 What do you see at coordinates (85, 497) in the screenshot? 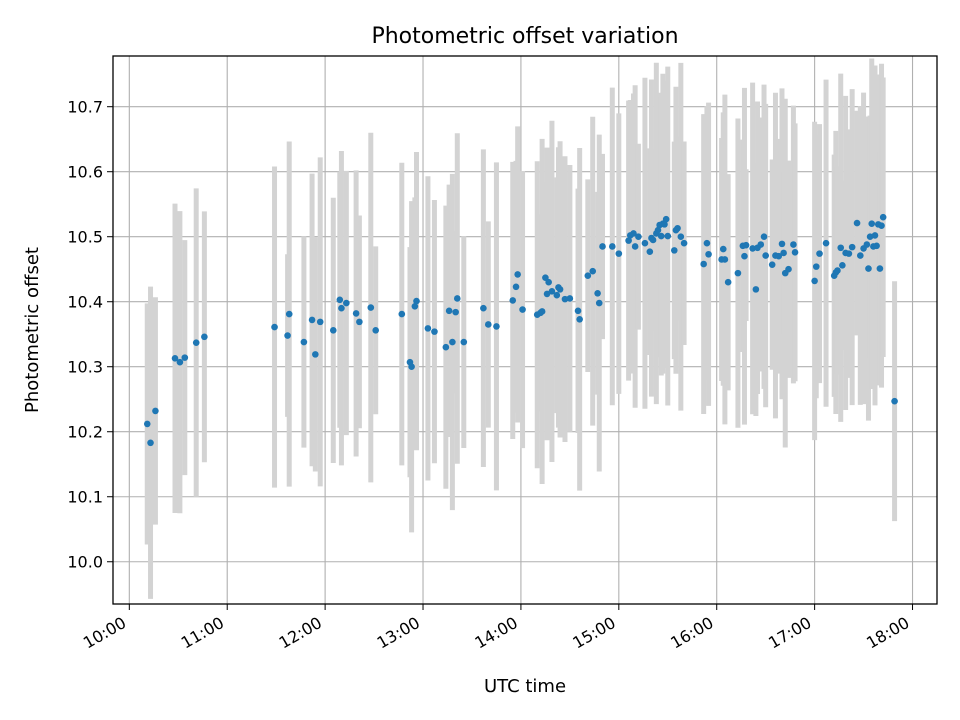
I see `y-tick-label: 10.1` at bounding box center [85, 497].